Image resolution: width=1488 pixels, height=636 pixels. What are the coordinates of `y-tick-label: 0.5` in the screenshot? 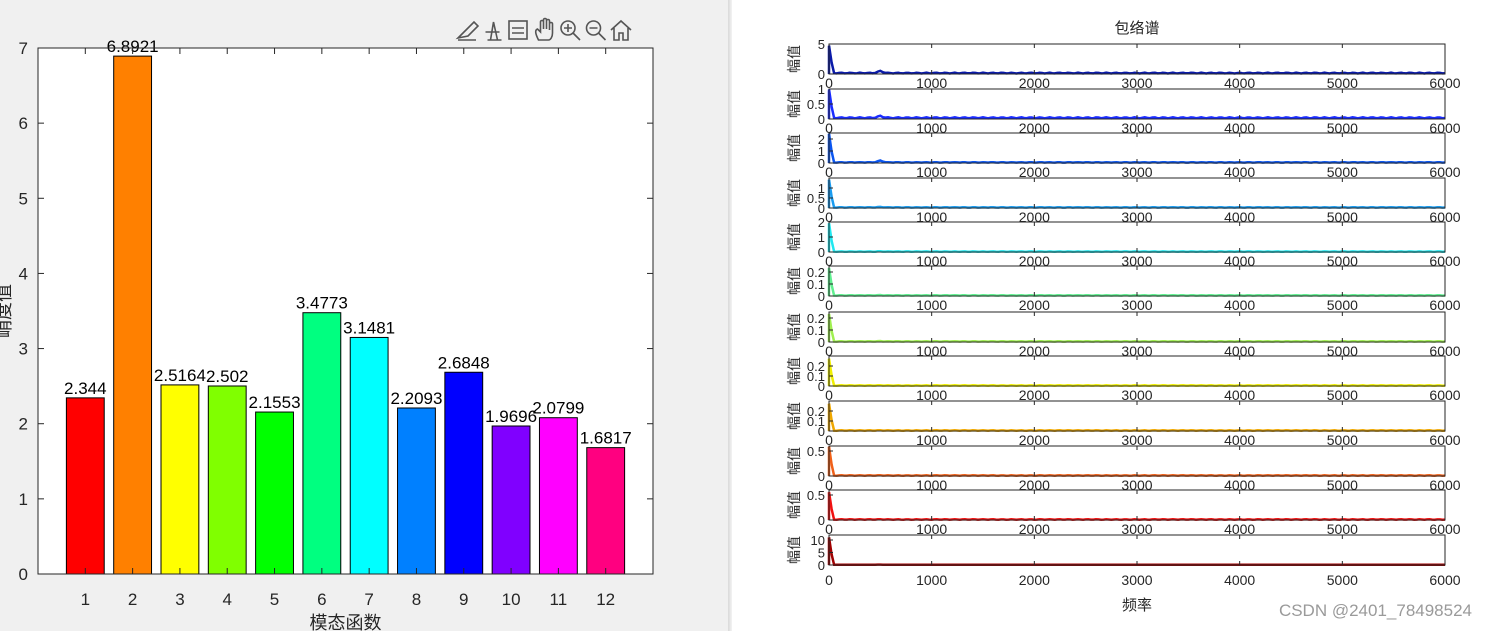 It's located at (816, 495).